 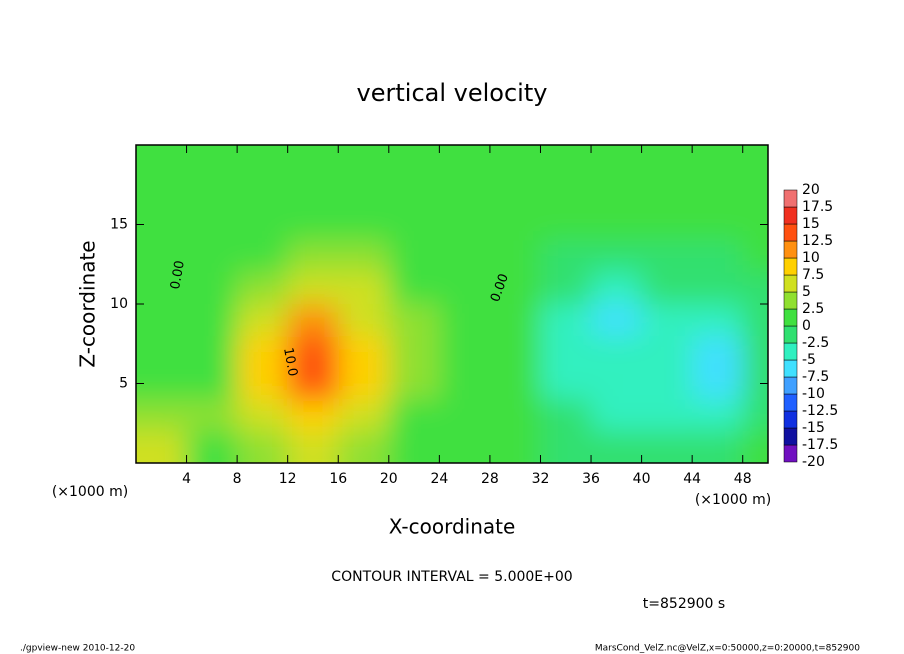 What do you see at coordinates (288, 479) in the screenshot?
I see `x-tick-label: 12` at bounding box center [288, 479].